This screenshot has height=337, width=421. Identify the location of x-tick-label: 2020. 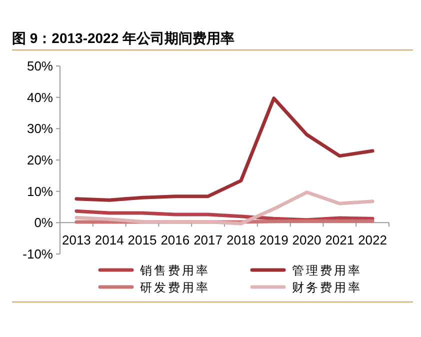
(307, 240).